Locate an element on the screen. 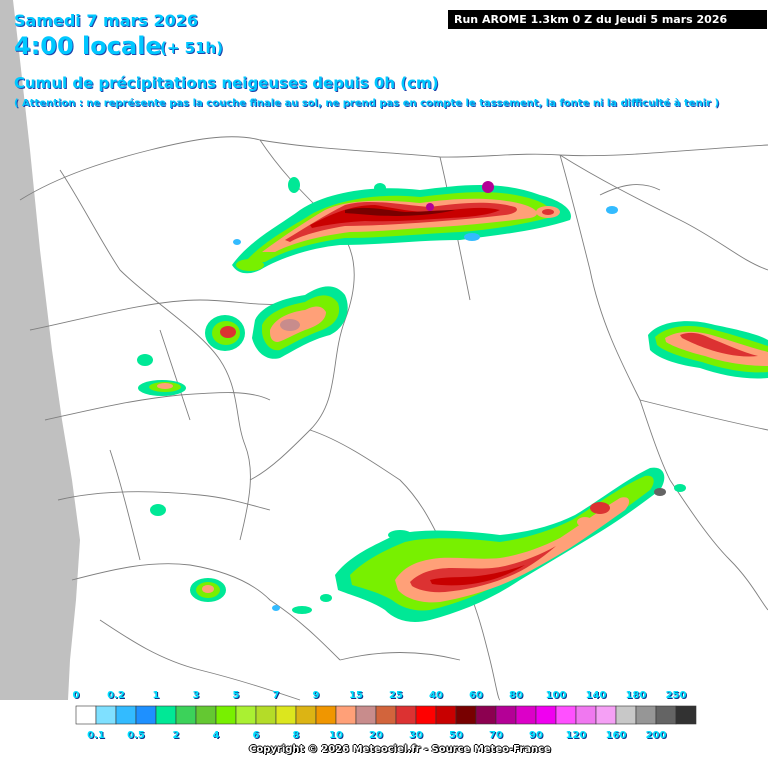  atlantic-sea is located at coordinates (40, 350).